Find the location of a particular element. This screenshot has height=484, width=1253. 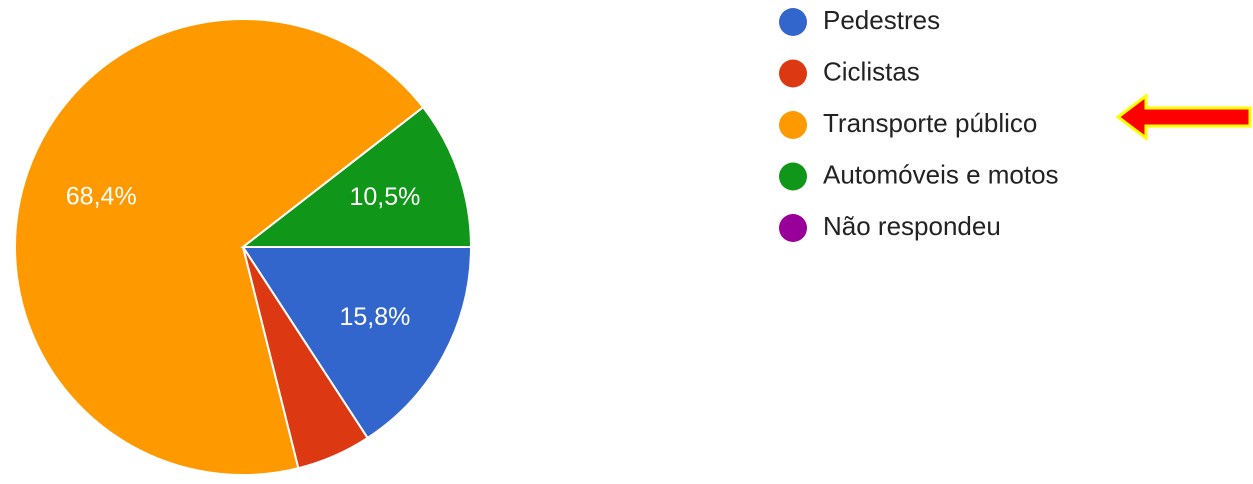

legend-label: Pedestres is located at coordinates (881, 20).